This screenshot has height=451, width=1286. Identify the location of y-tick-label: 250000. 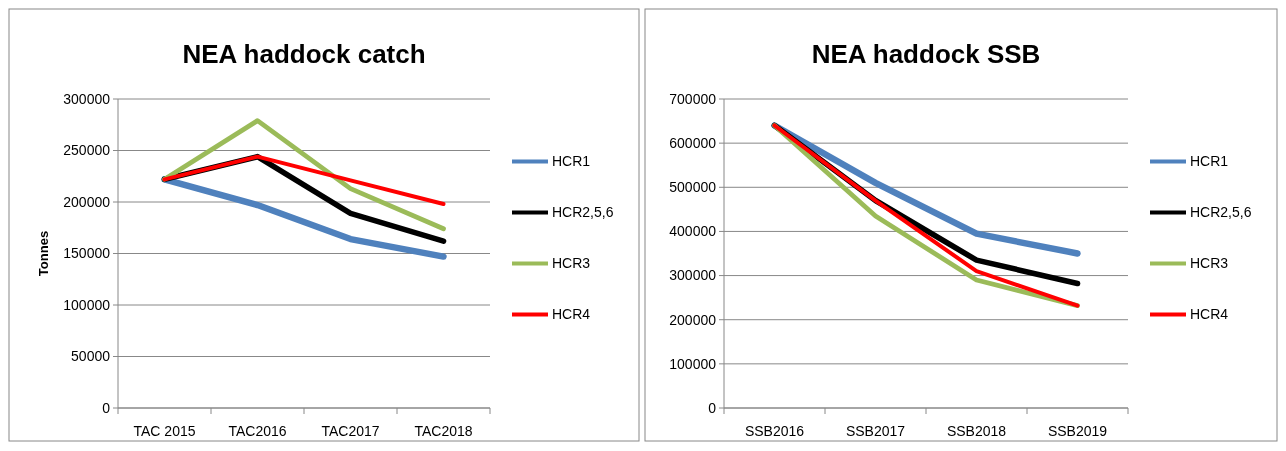
(87, 150).